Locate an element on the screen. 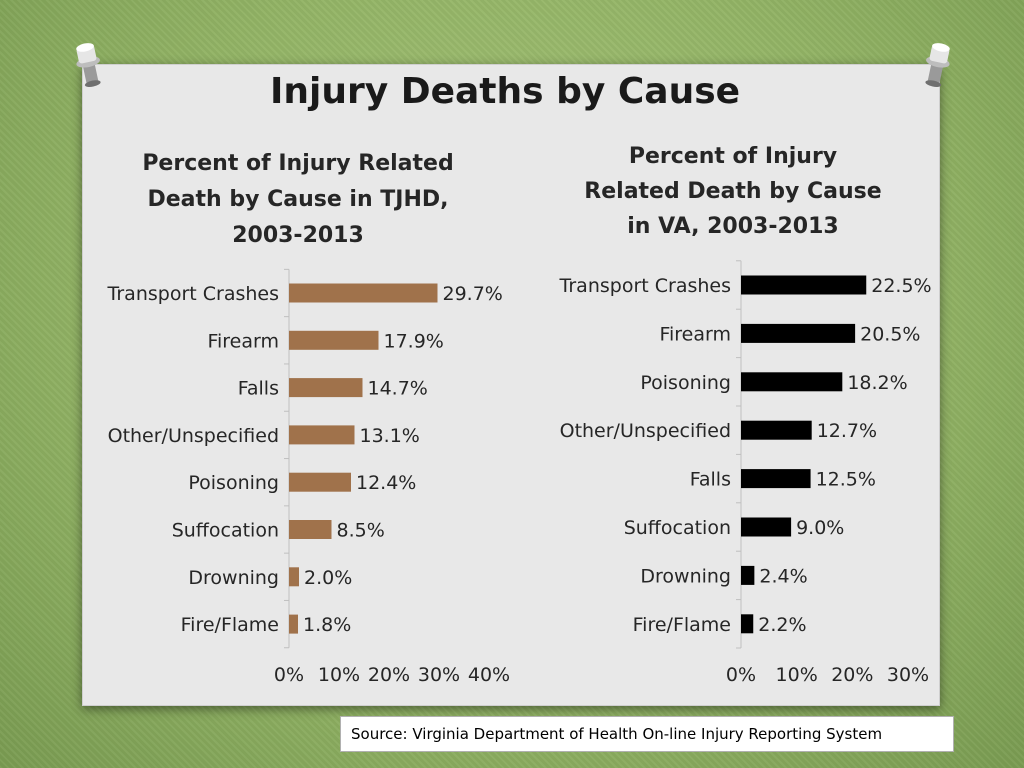  va-chart-title-line-3: in VA, 2003-2013 is located at coordinates (732, 226).